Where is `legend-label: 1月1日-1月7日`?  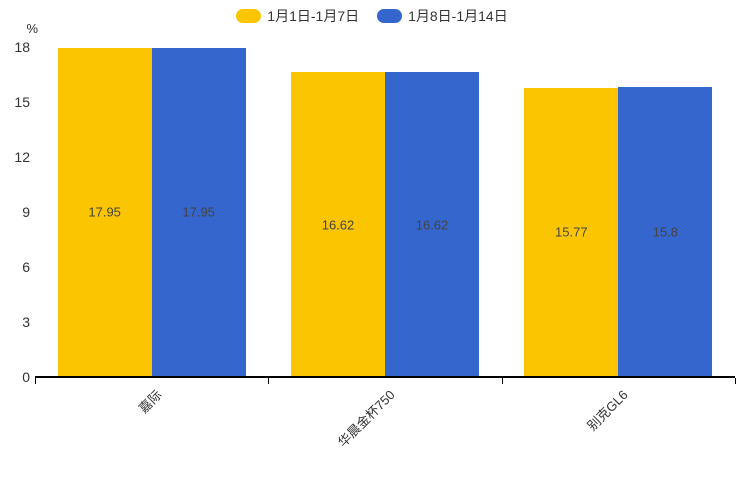
legend-label: 1月1日-1月7日 is located at coordinates (313, 16).